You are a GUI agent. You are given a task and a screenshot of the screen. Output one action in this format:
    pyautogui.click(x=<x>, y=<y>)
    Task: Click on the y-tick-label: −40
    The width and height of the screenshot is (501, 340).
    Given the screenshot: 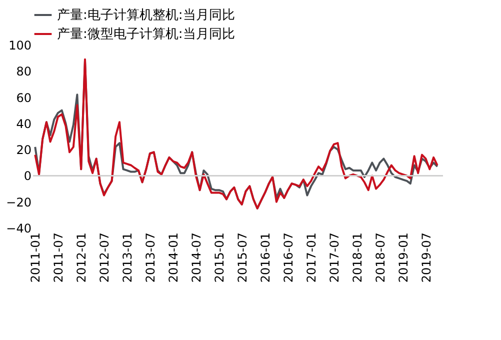 What is the action you would take?
    pyautogui.click(x=19, y=229)
    